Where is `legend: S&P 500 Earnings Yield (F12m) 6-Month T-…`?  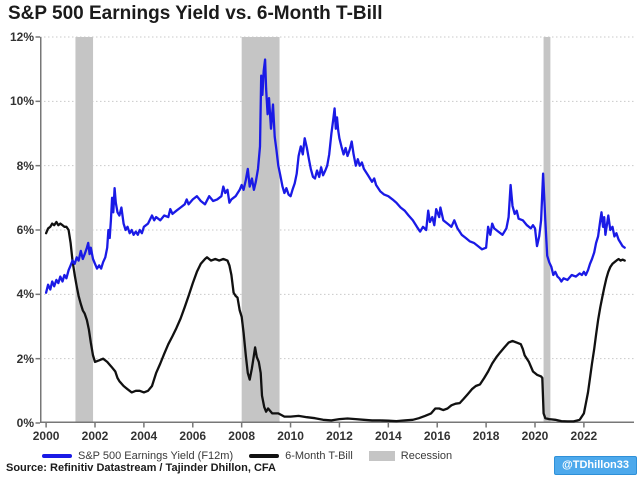
legend: S&P 500 Earnings Yield (F12m) 6-Month T-… is located at coordinates (247, 456).